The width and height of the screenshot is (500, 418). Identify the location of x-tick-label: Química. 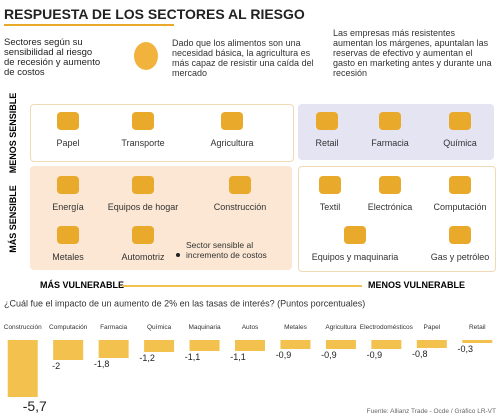
(159, 327).